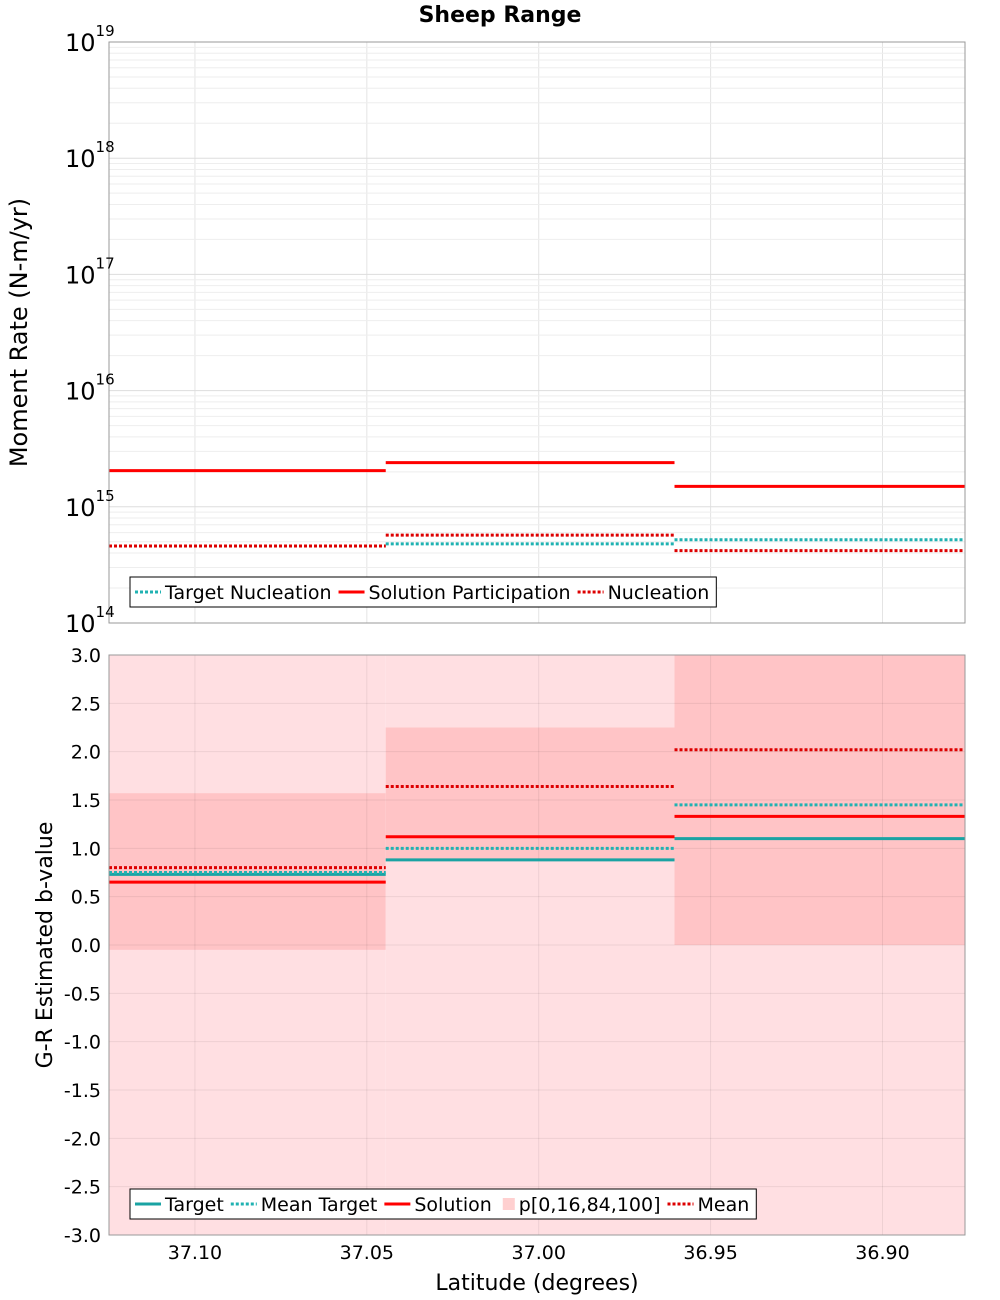  Describe the element at coordinates (90, 155) in the screenshot. I see `top-y-tick-label: 1018` at that location.